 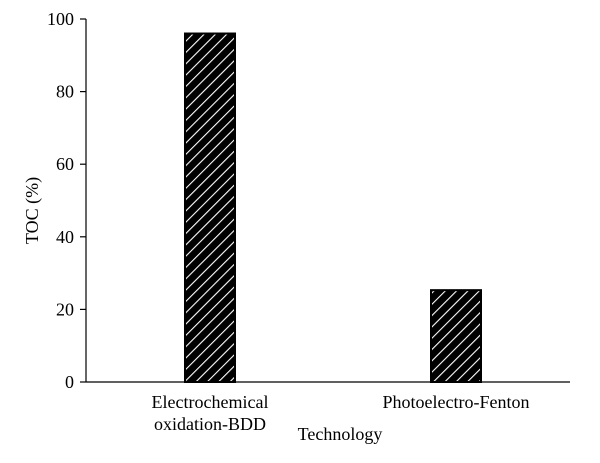 I want to click on x-category-label: Electrochemical, so click(x=210, y=402).